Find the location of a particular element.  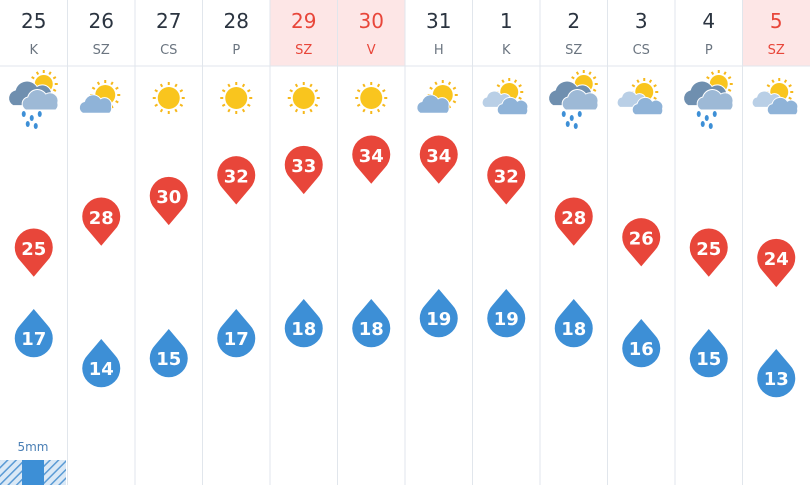

max-temp: 32 is located at coordinates (236, 176).